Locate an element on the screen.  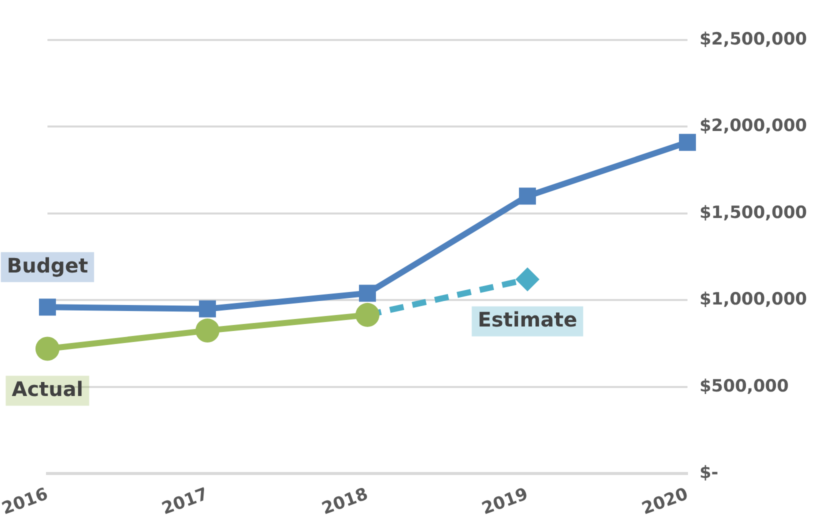
x-tick-label: 2020 is located at coordinates (665, 502).